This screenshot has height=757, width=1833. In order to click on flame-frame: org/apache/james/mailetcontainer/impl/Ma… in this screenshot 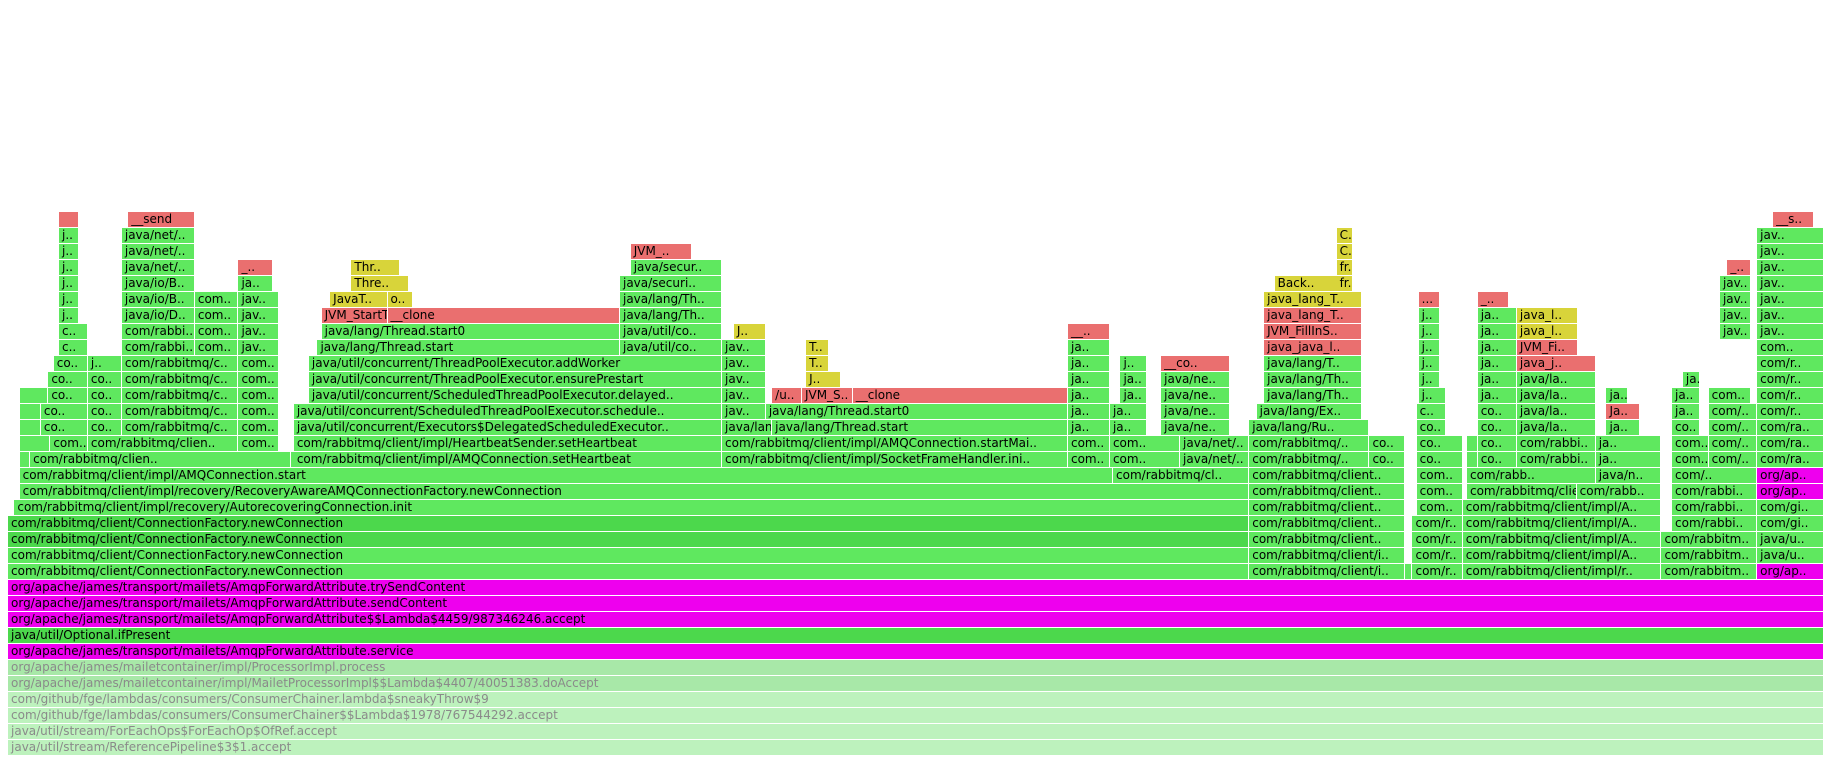, I will do `click(916, 683)`.